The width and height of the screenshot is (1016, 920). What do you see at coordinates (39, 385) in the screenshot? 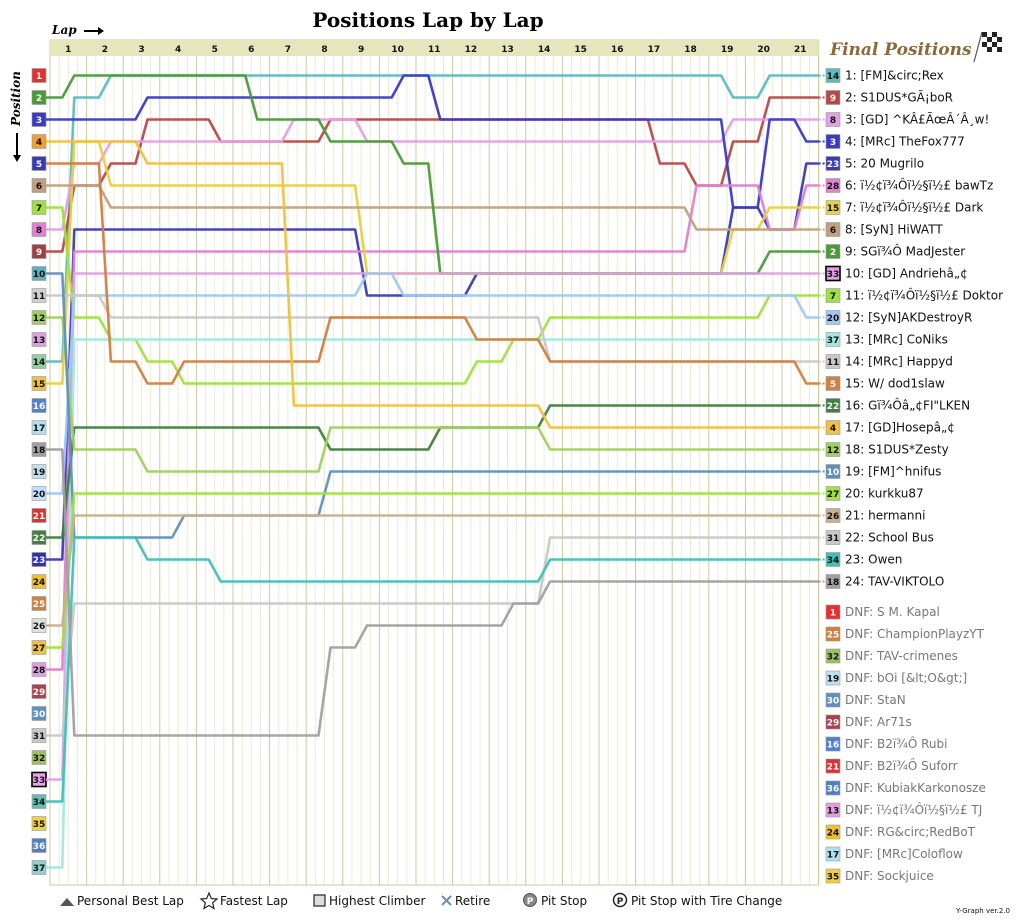
I see `position-number: 15` at bounding box center [39, 385].